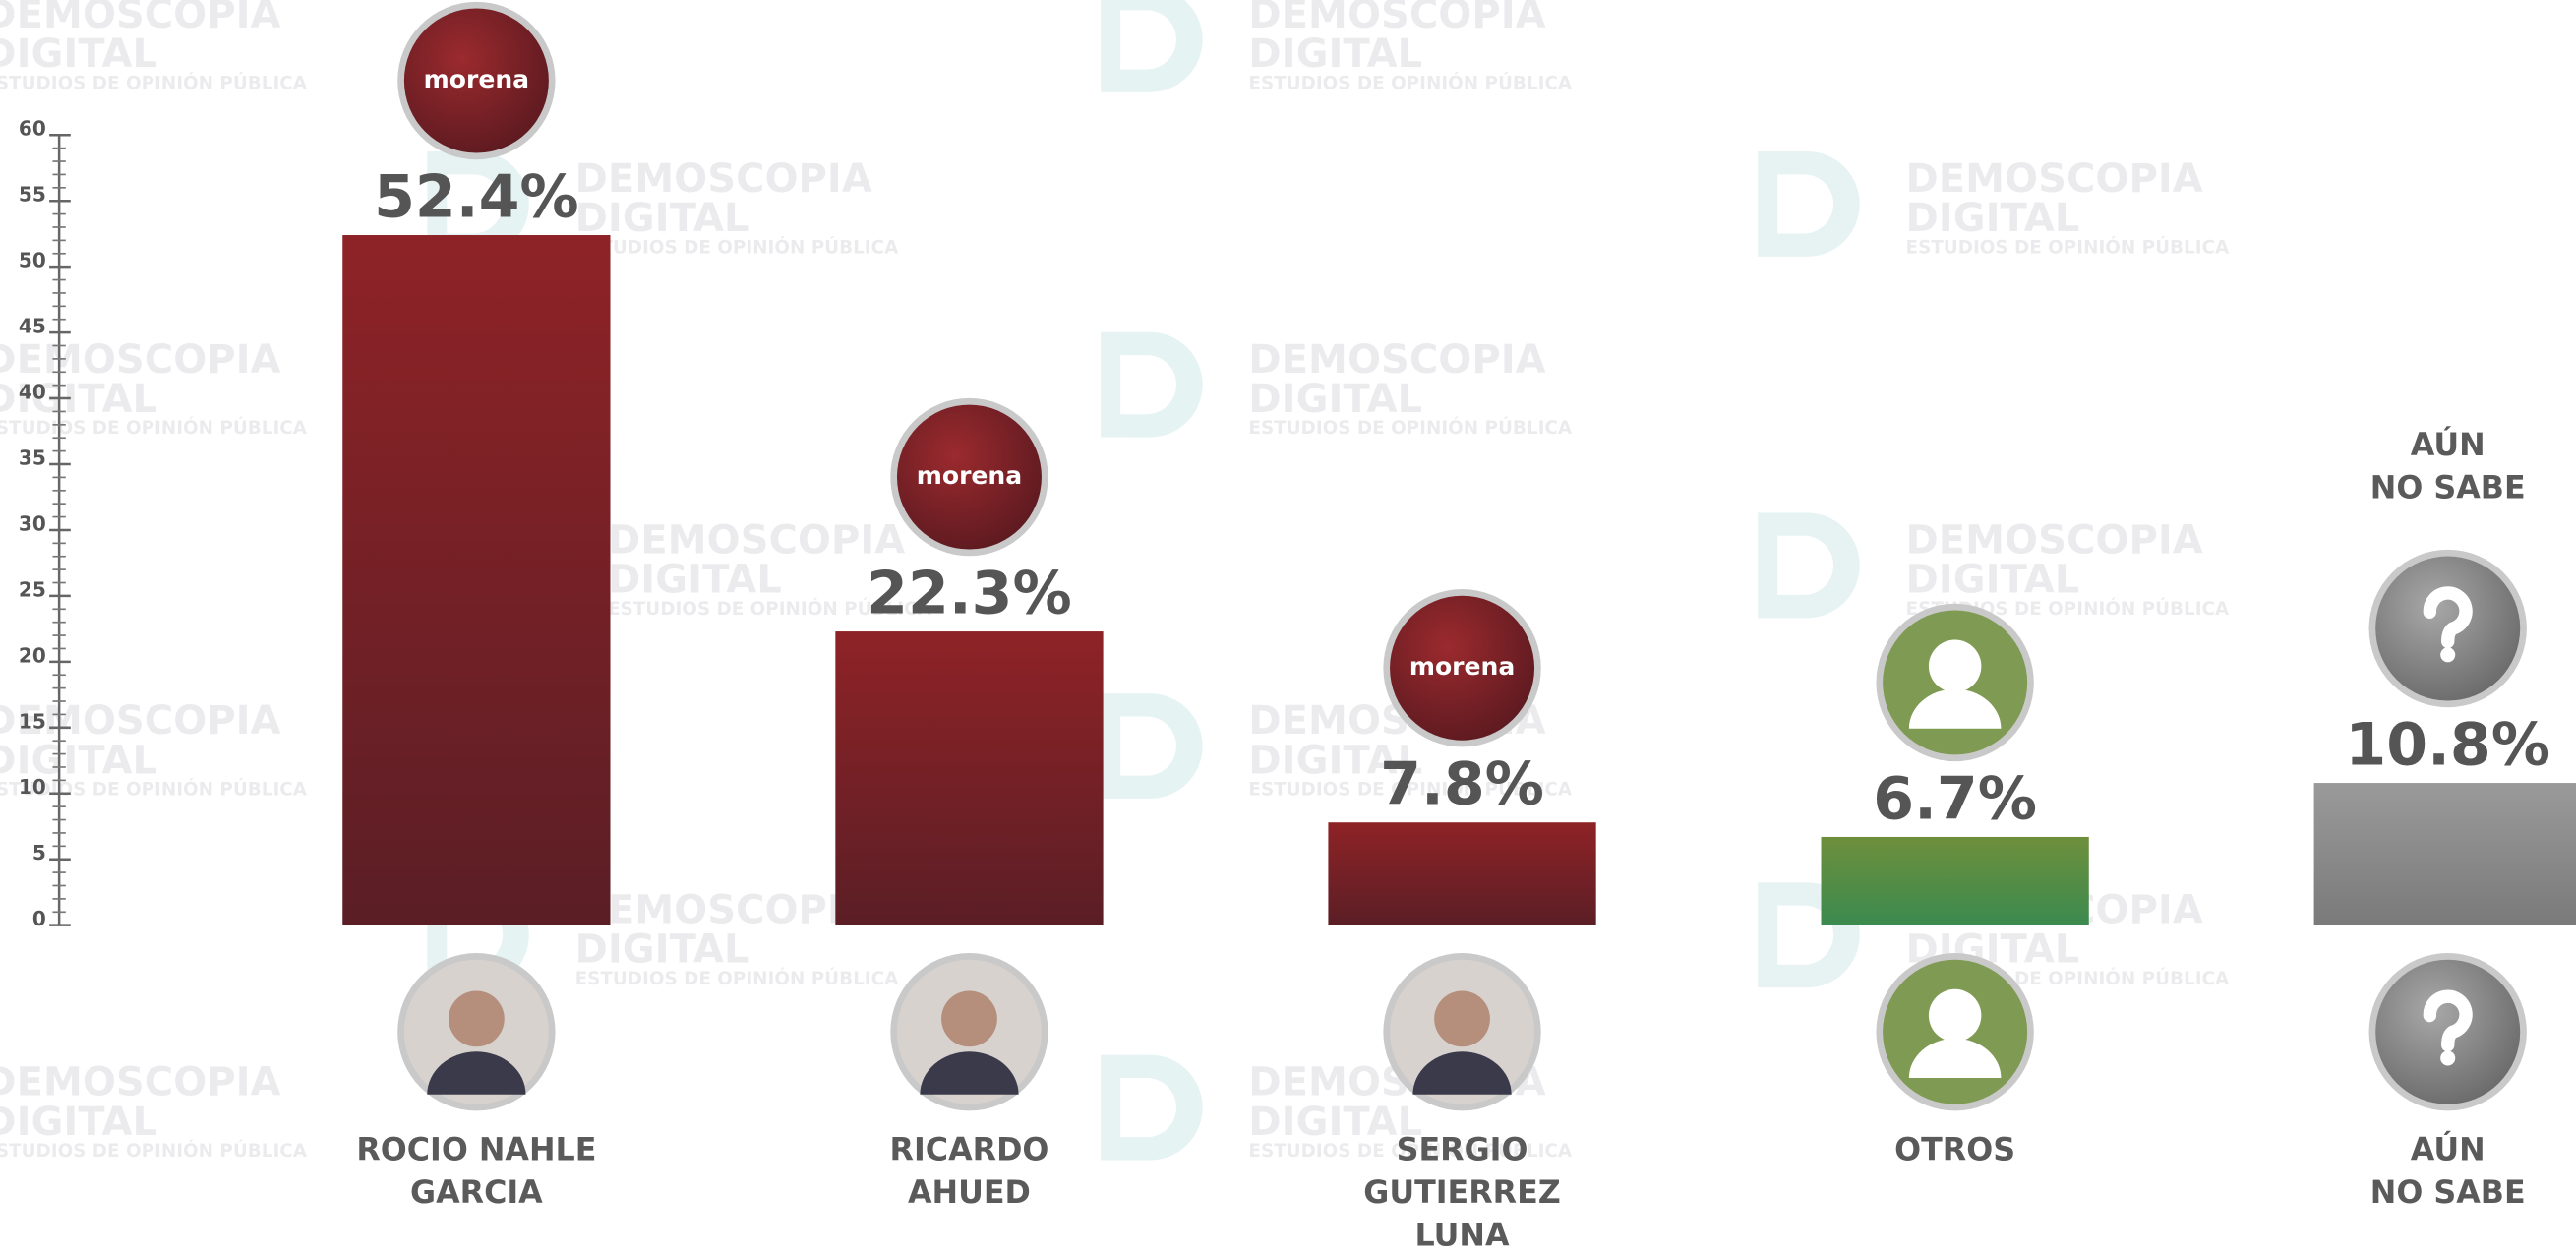  I want to click on y-tick-label: 0, so click(39, 918).